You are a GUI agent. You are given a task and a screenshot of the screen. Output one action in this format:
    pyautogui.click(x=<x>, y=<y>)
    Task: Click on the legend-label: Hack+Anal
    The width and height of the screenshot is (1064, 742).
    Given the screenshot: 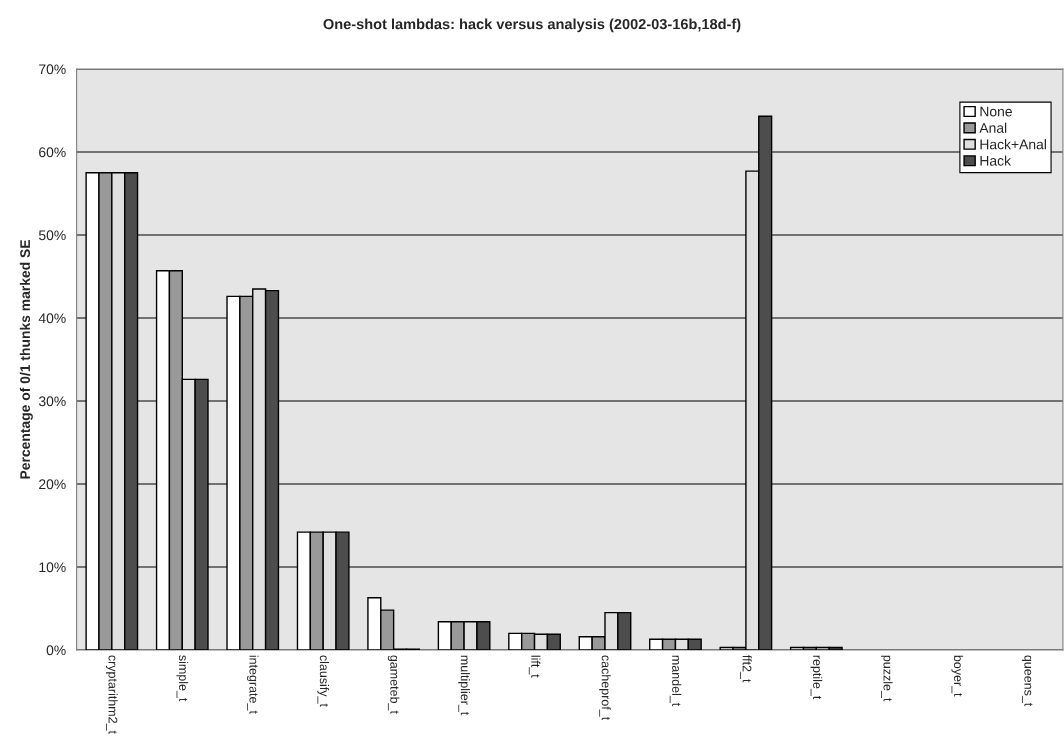 What is the action you would take?
    pyautogui.click(x=1013, y=144)
    